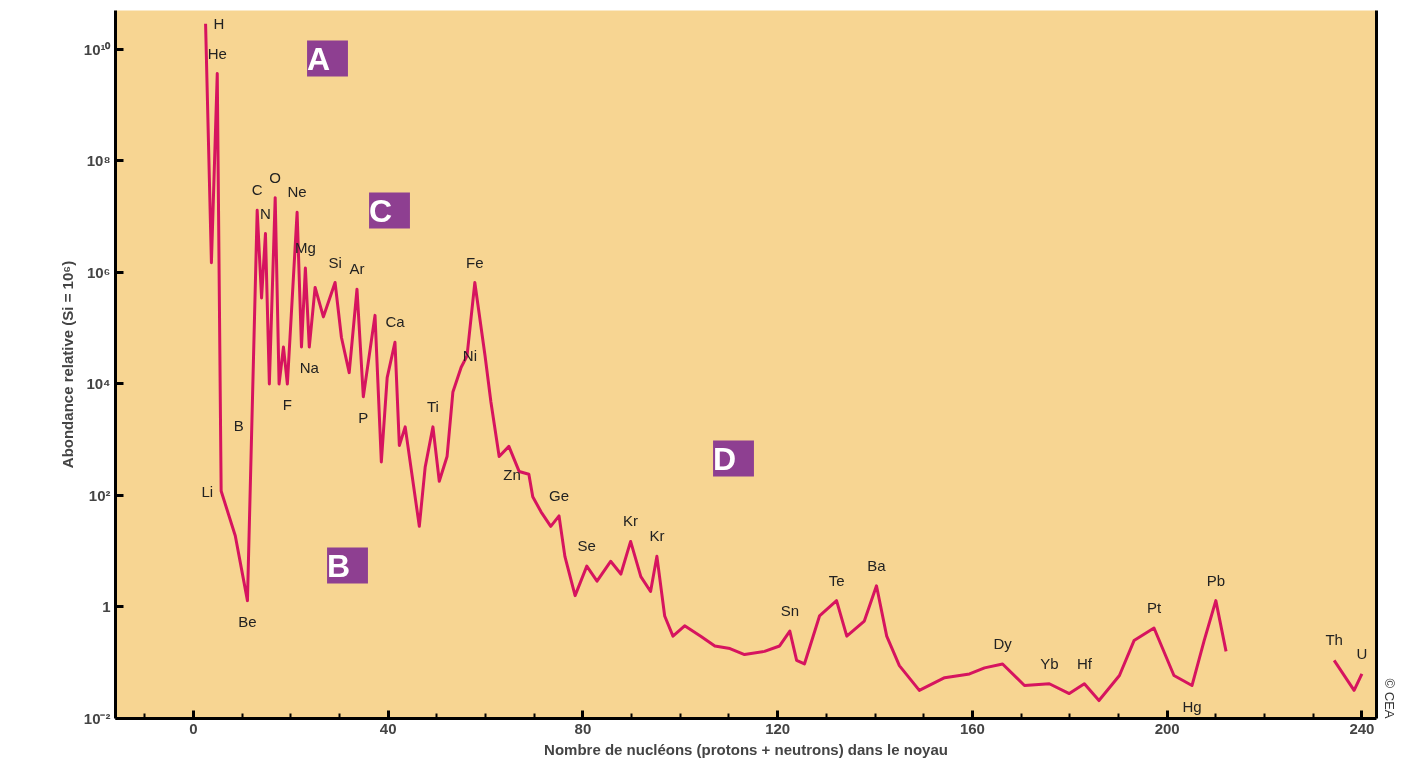  Describe the element at coordinates (98, 384) in the screenshot. I see `y-tick-label: 10⁴` at that location.